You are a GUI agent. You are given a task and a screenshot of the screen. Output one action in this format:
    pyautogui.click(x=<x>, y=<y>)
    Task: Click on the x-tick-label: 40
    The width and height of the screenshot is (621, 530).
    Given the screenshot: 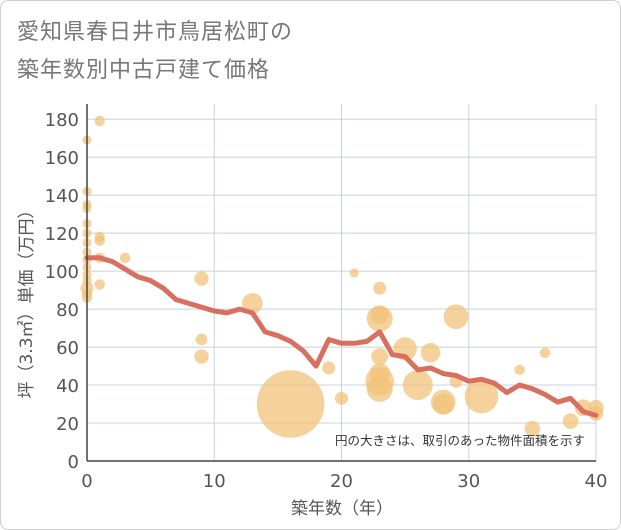 What is the action you would take?
    pyautogui.click(x=596, y=481)
    